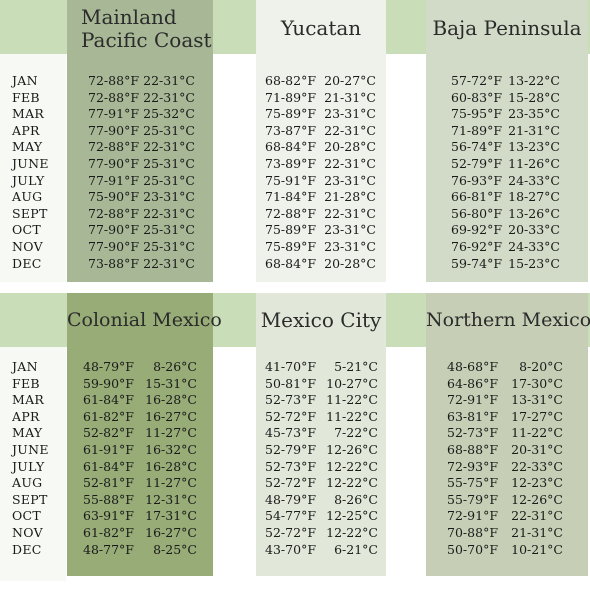 The image size is (590, 593). Describe the element at coordinates (507, 384) in the screenshot. I see `table-row: 64-86°F 17-30°C` at that location.